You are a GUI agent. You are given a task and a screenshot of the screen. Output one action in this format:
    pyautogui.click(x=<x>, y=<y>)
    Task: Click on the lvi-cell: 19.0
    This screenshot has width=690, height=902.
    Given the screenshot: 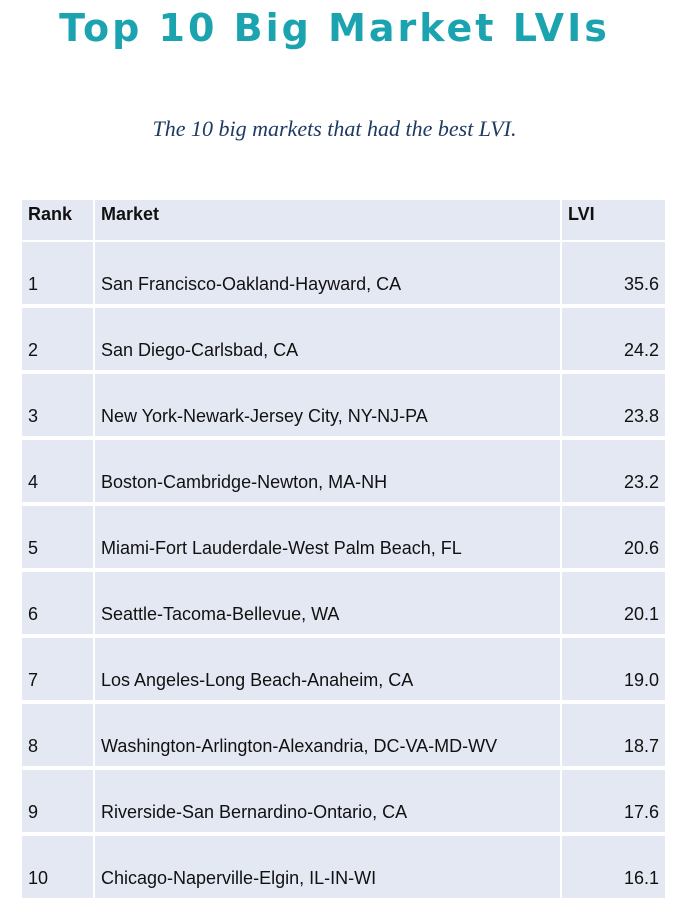 What is the action you would take?
    pyautogui.click(x=613, y=670)
    